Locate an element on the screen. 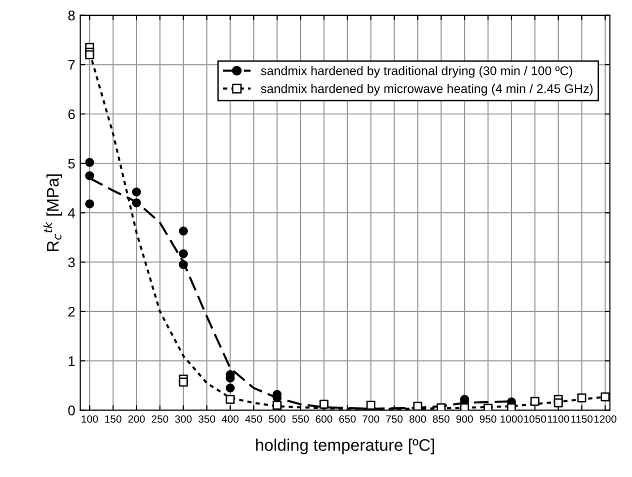 The height and width of the screenshot is (477, 632). x-tick-label: 750 is located at coordinates (394, 419).